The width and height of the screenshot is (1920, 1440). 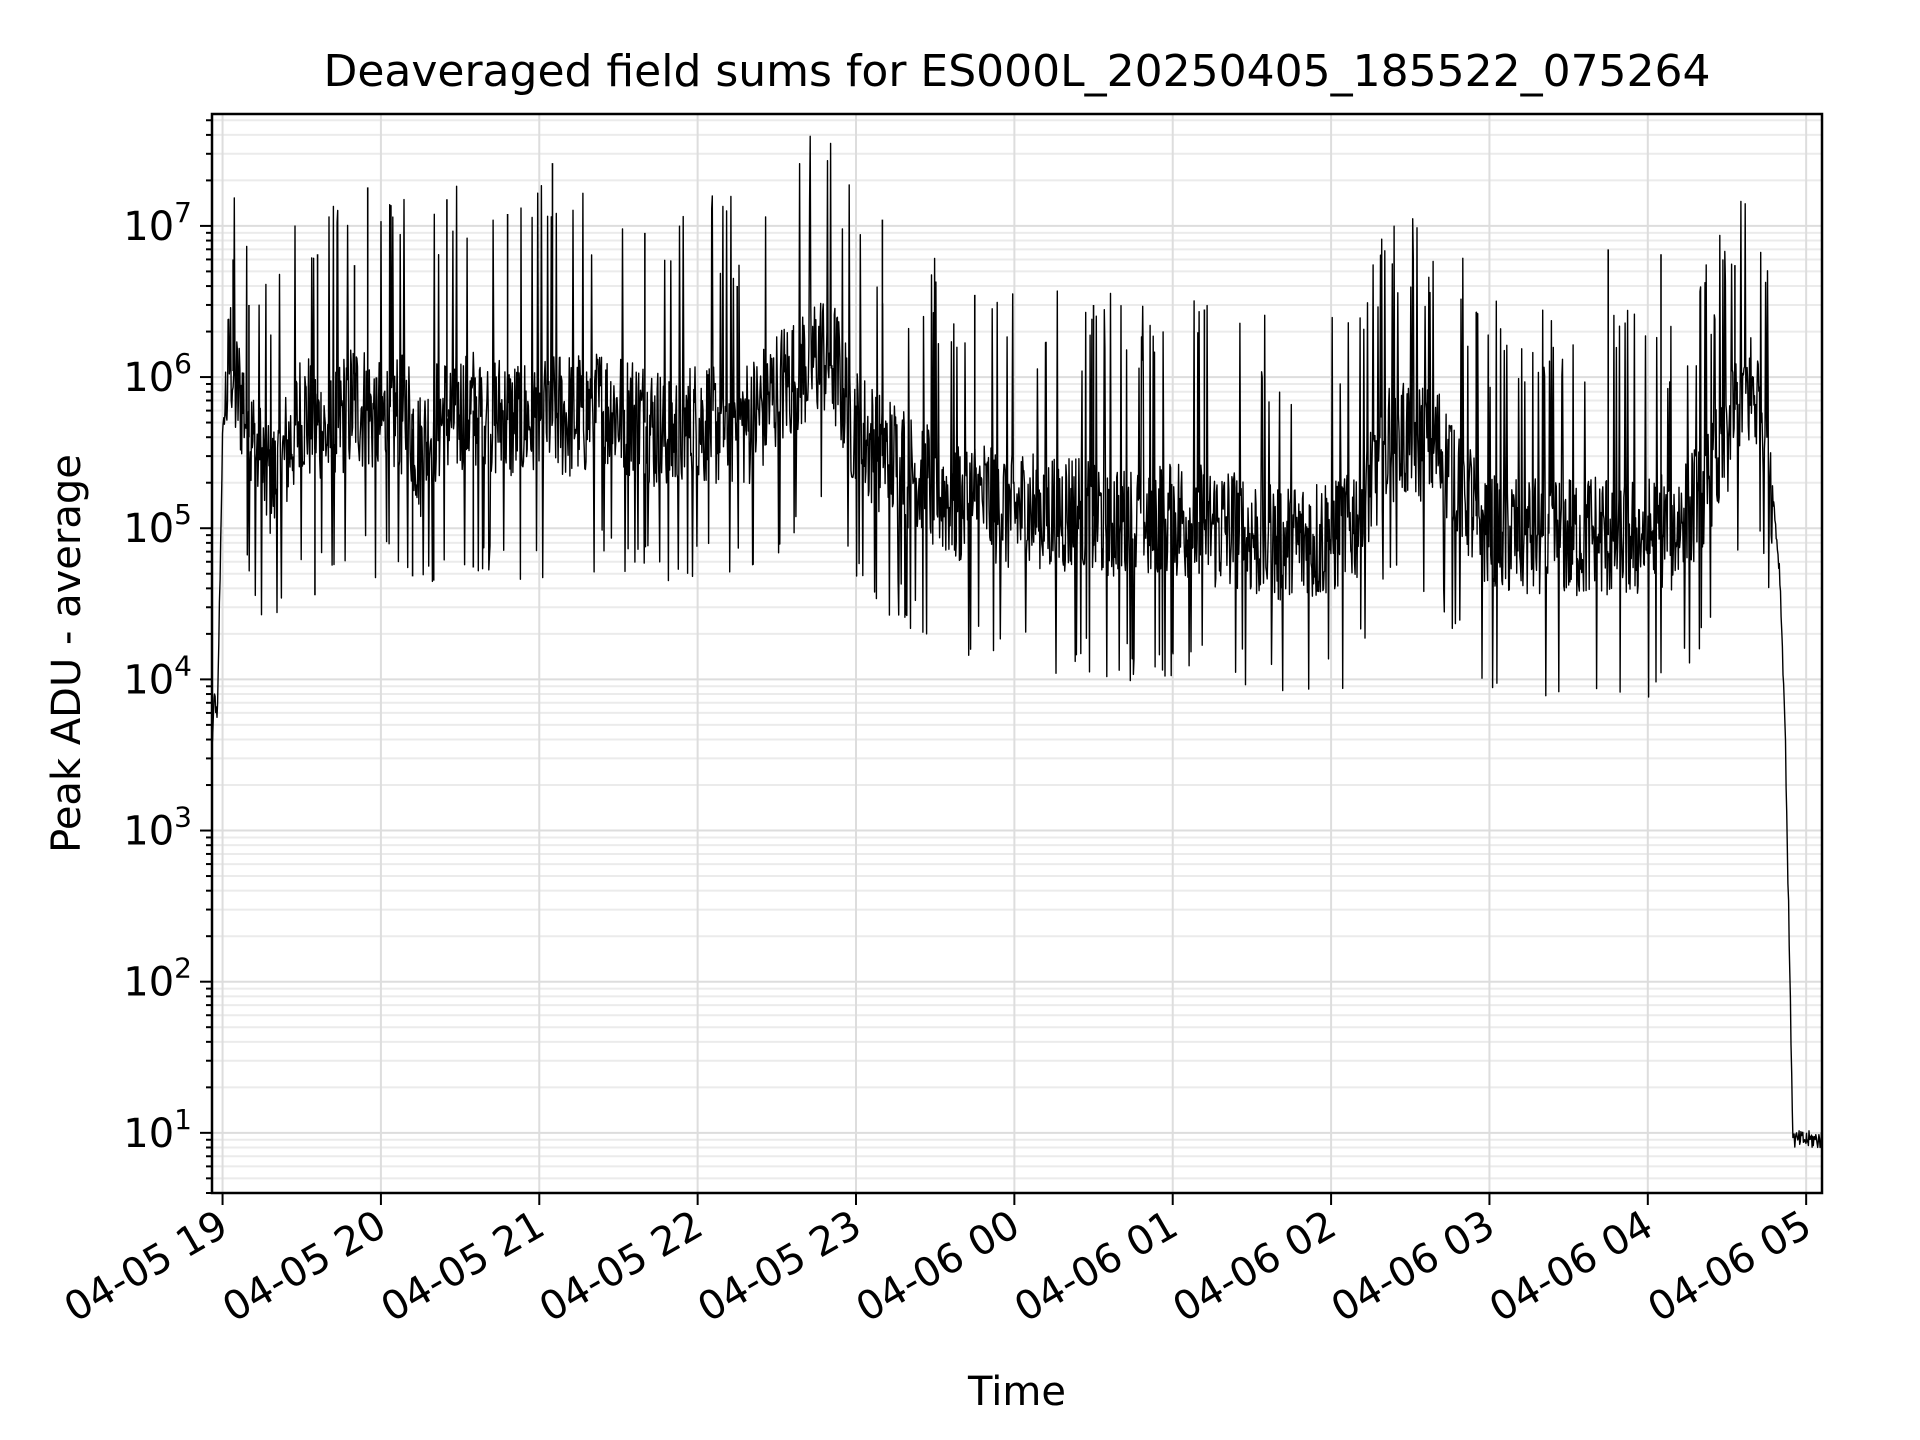 What do you see at coordinates (157, 828) in the screenshot?
I see `y-tick-label: 10³` at bounding box center [157, 828].